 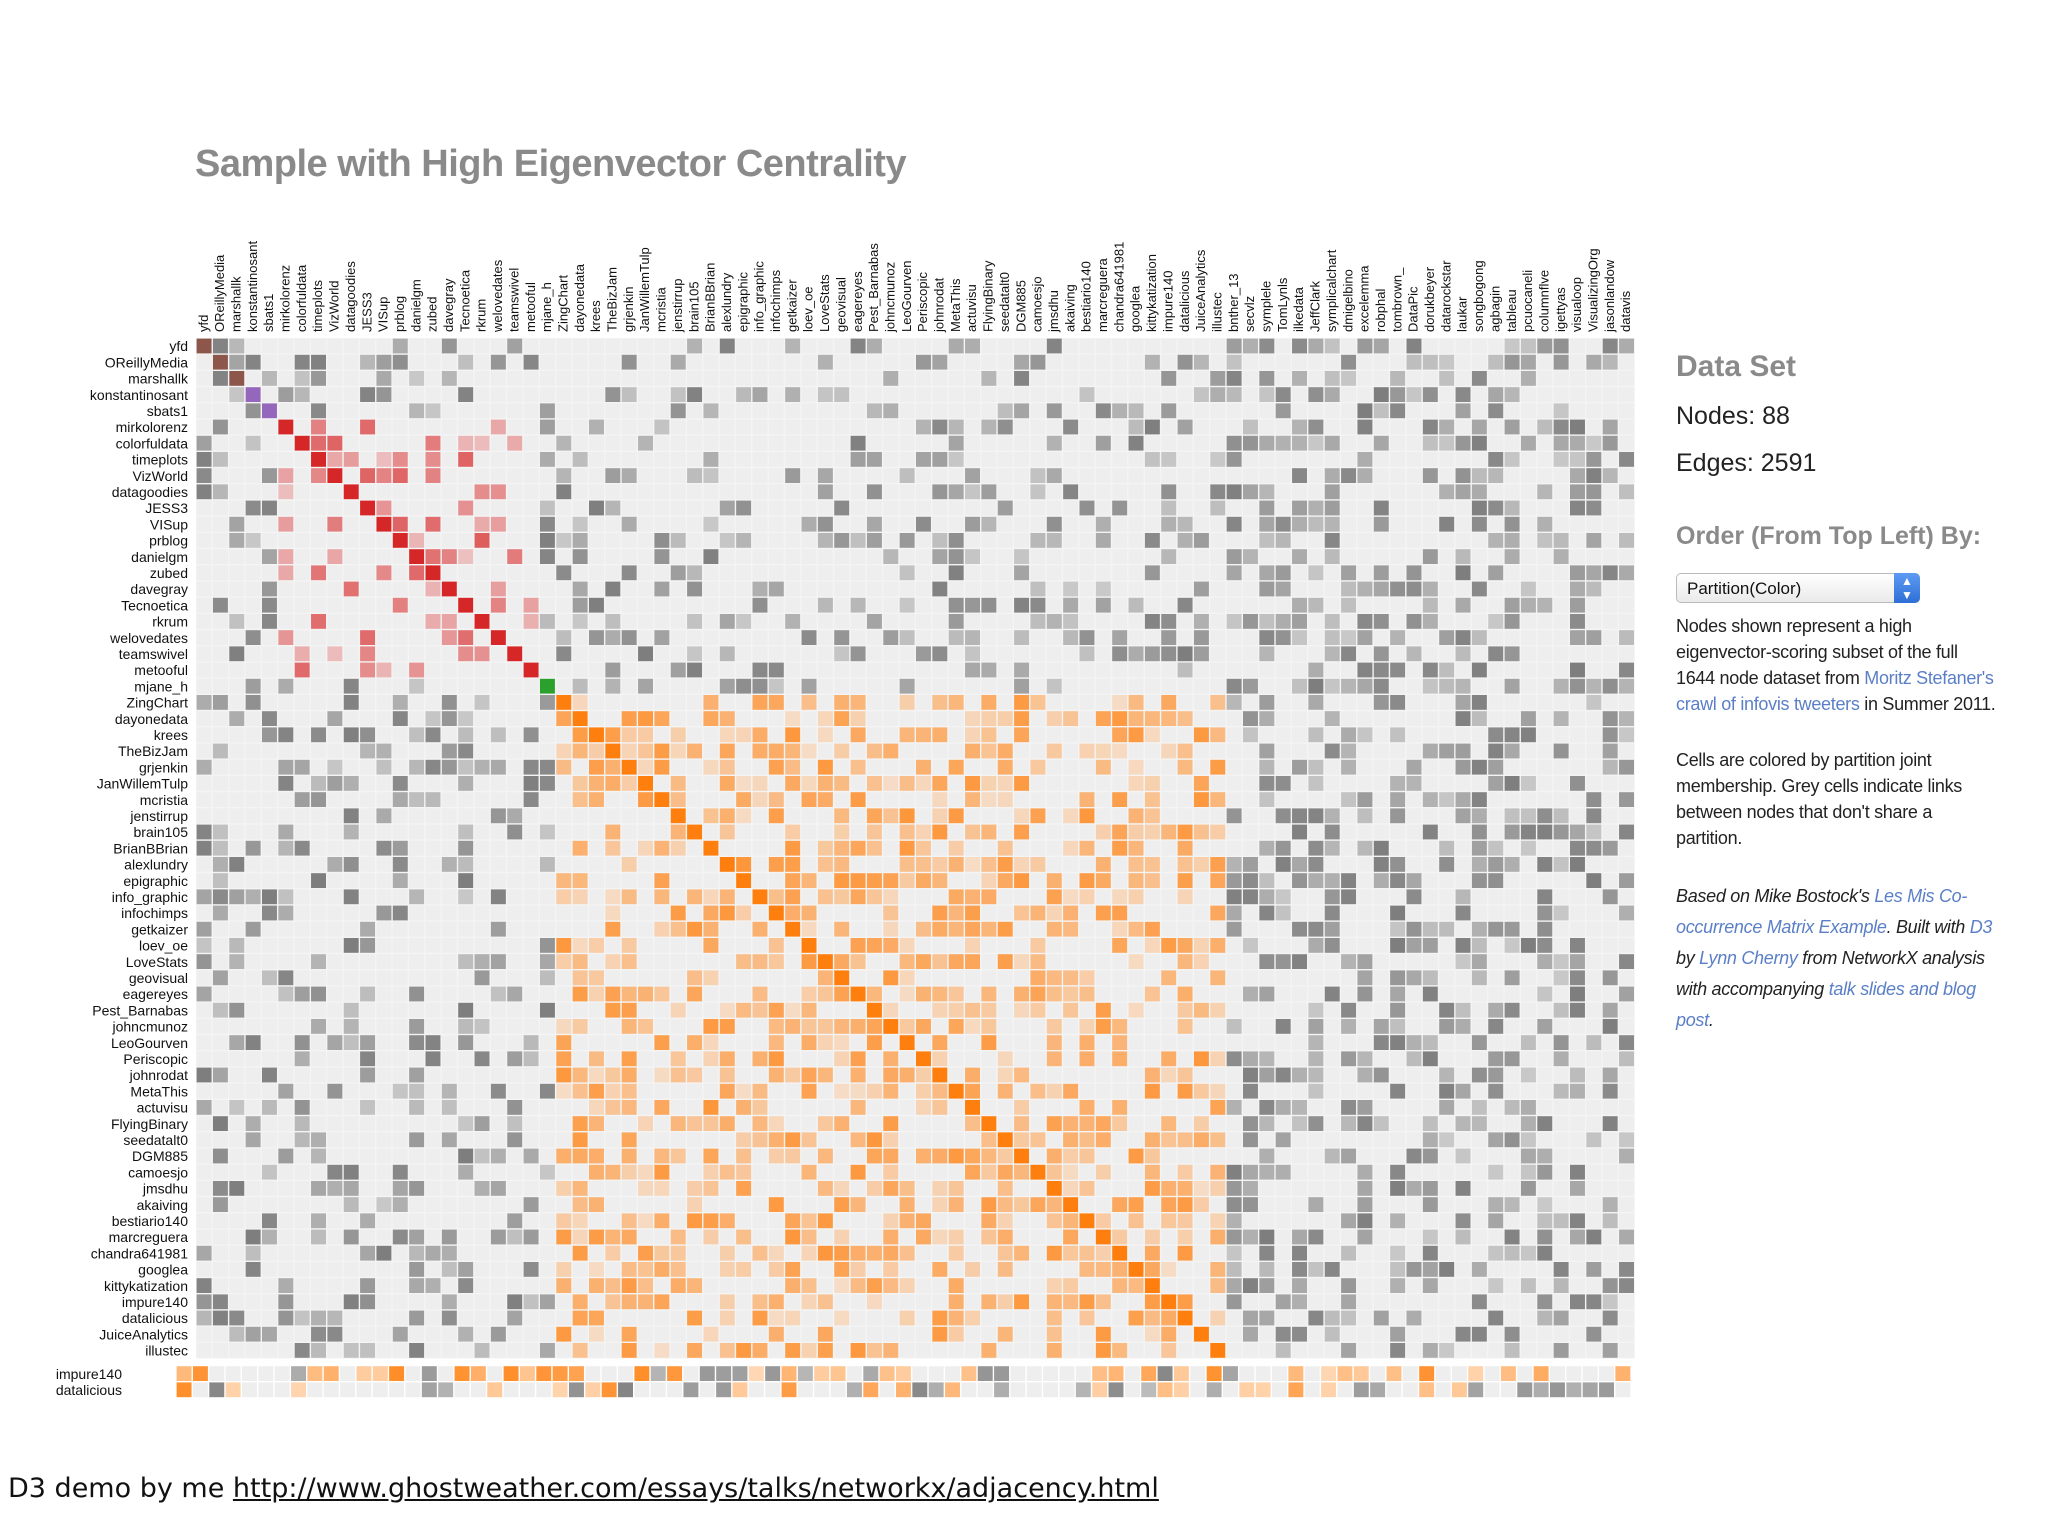 I want to click on diagonal-cell, so click(x=1120, y=1253).